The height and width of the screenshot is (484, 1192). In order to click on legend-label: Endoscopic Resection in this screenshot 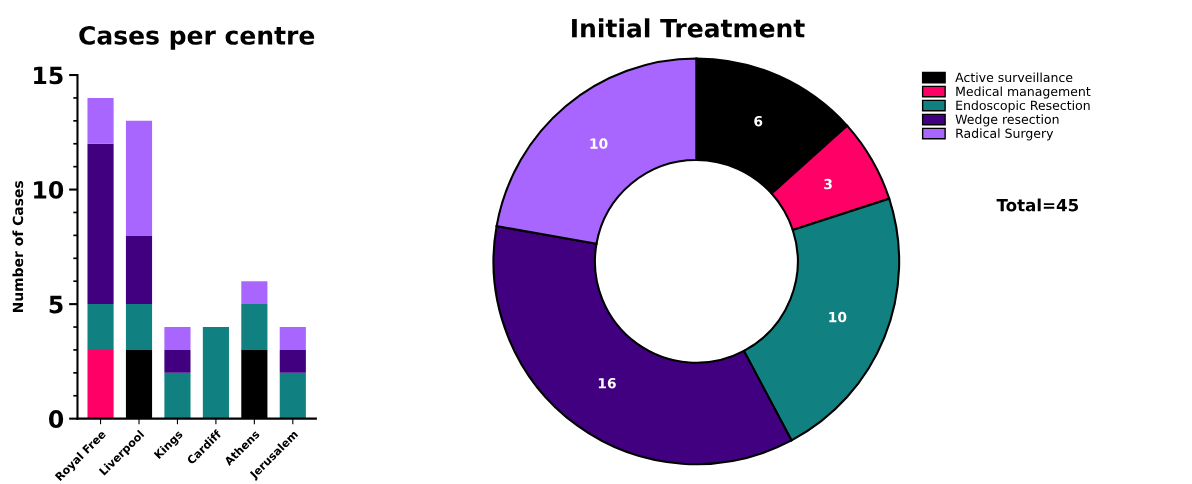, I will do `click(1023, 106)`.